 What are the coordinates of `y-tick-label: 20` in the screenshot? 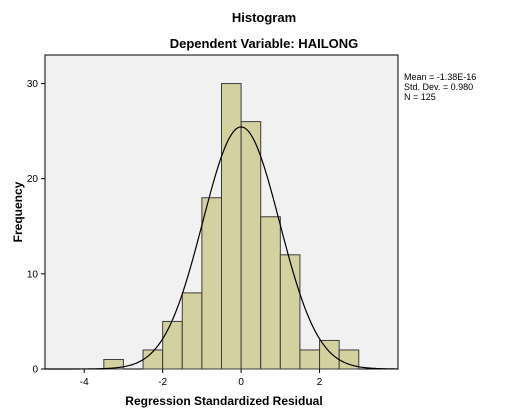 It's located at (33, 179).